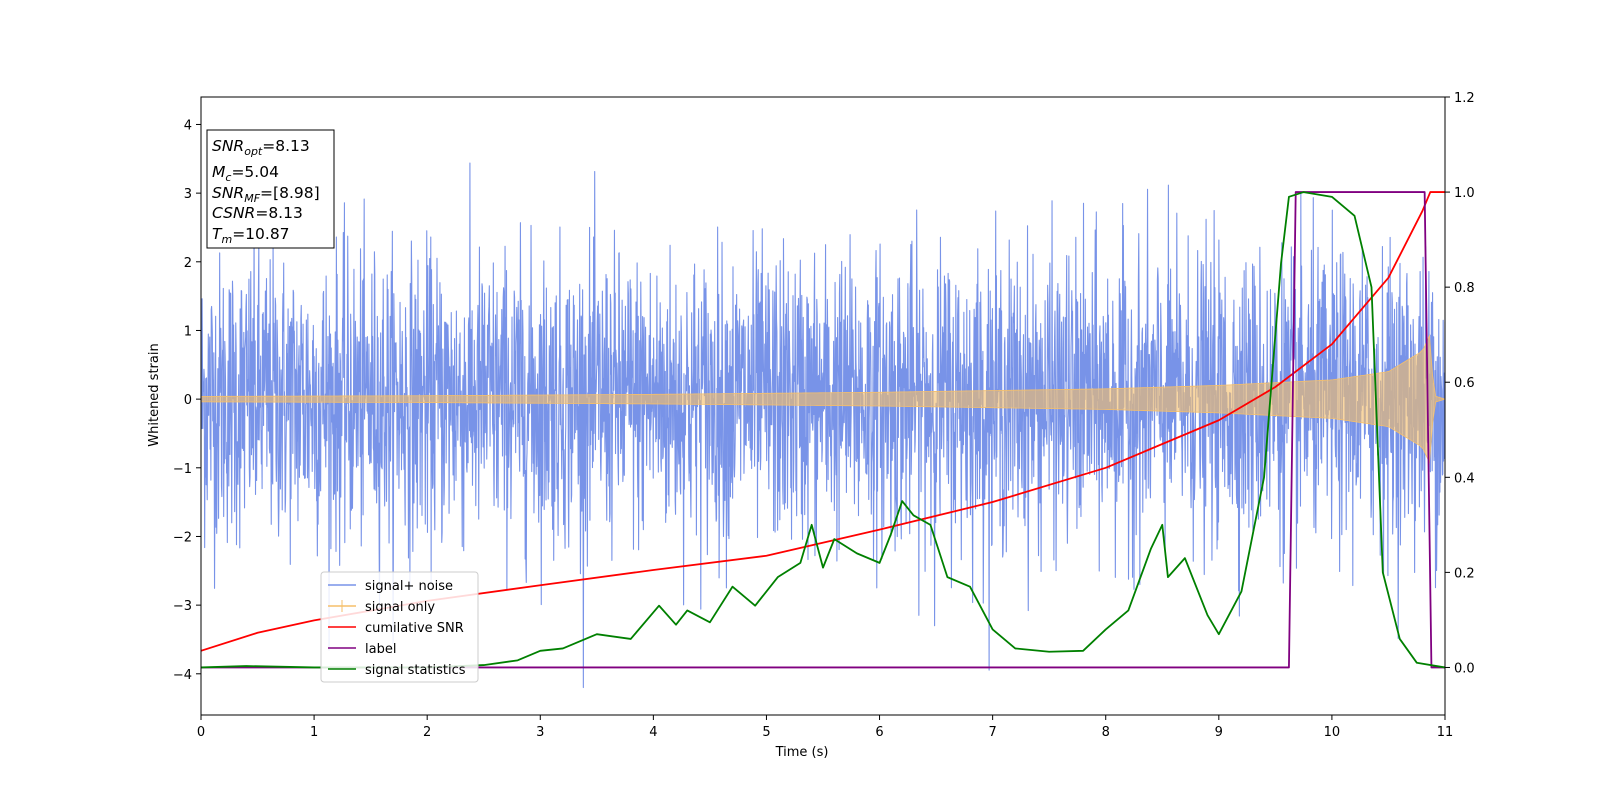  What do you see at coordinates (188, 194) in the screenshot?
I see `y-tick-label-left: 3` at bounding box center [188, 194].